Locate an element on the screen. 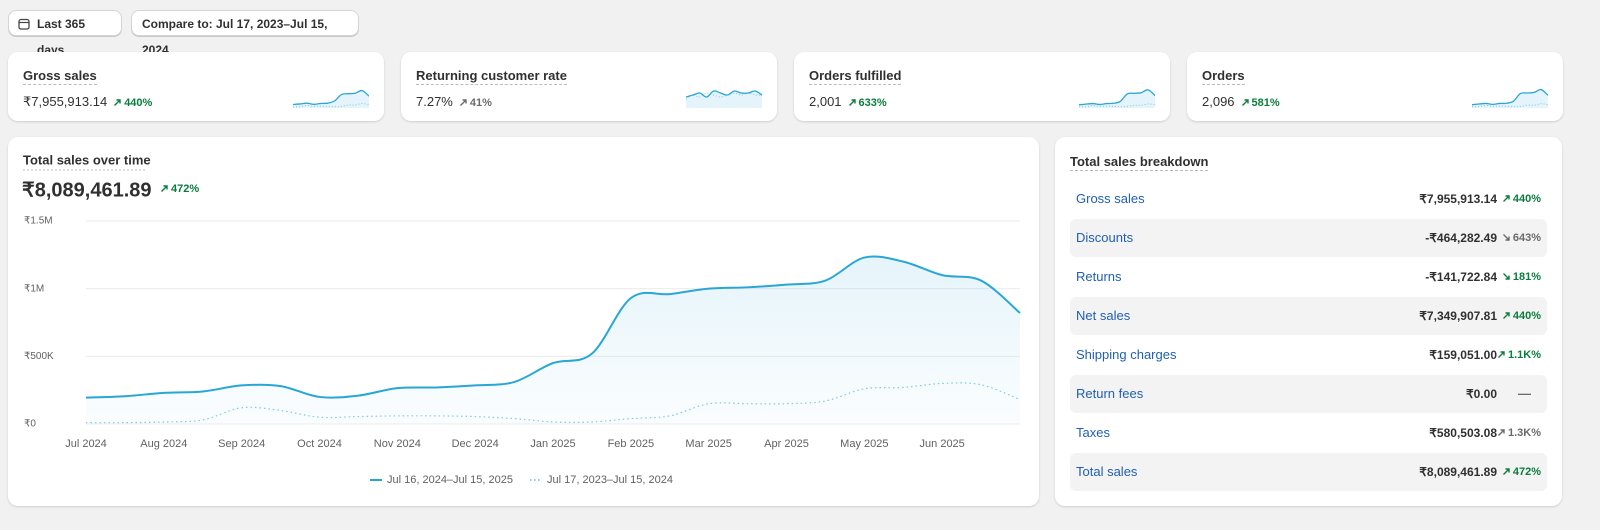  row-name: Gross sales is located at coordinates (1110, 198).